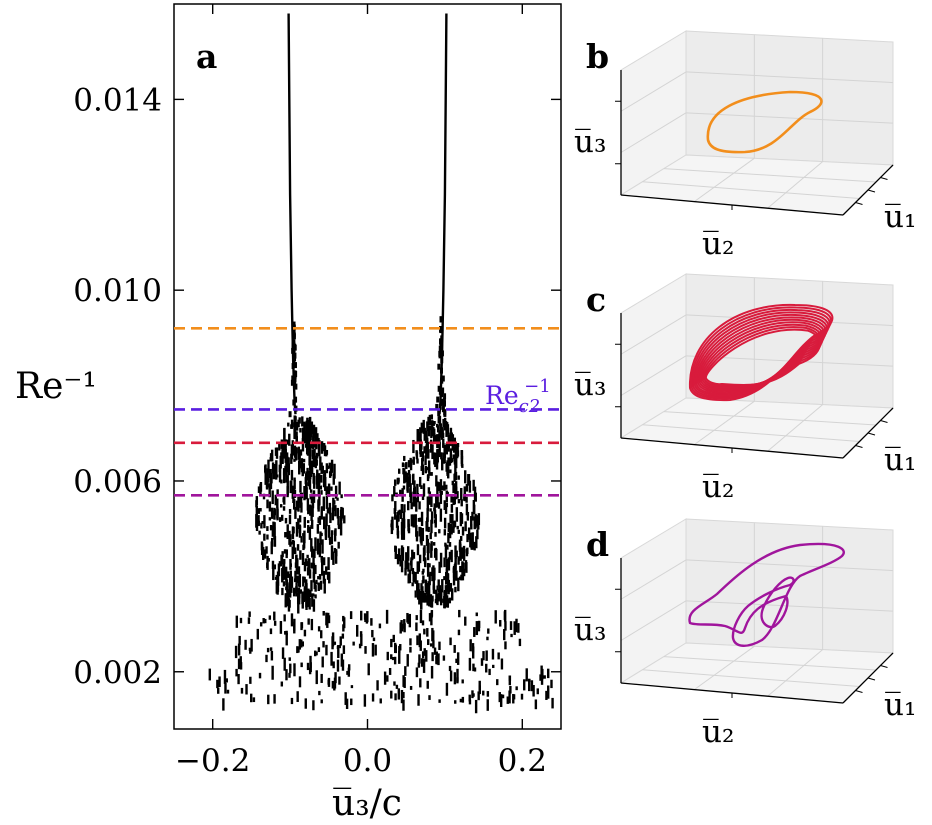 The height and width of the screenshot is (825, 932). What do you see at coordinates (590, 630) in the screenshot?
I see `z-axis-label: u̅₃` at bounding box center [590, 630].